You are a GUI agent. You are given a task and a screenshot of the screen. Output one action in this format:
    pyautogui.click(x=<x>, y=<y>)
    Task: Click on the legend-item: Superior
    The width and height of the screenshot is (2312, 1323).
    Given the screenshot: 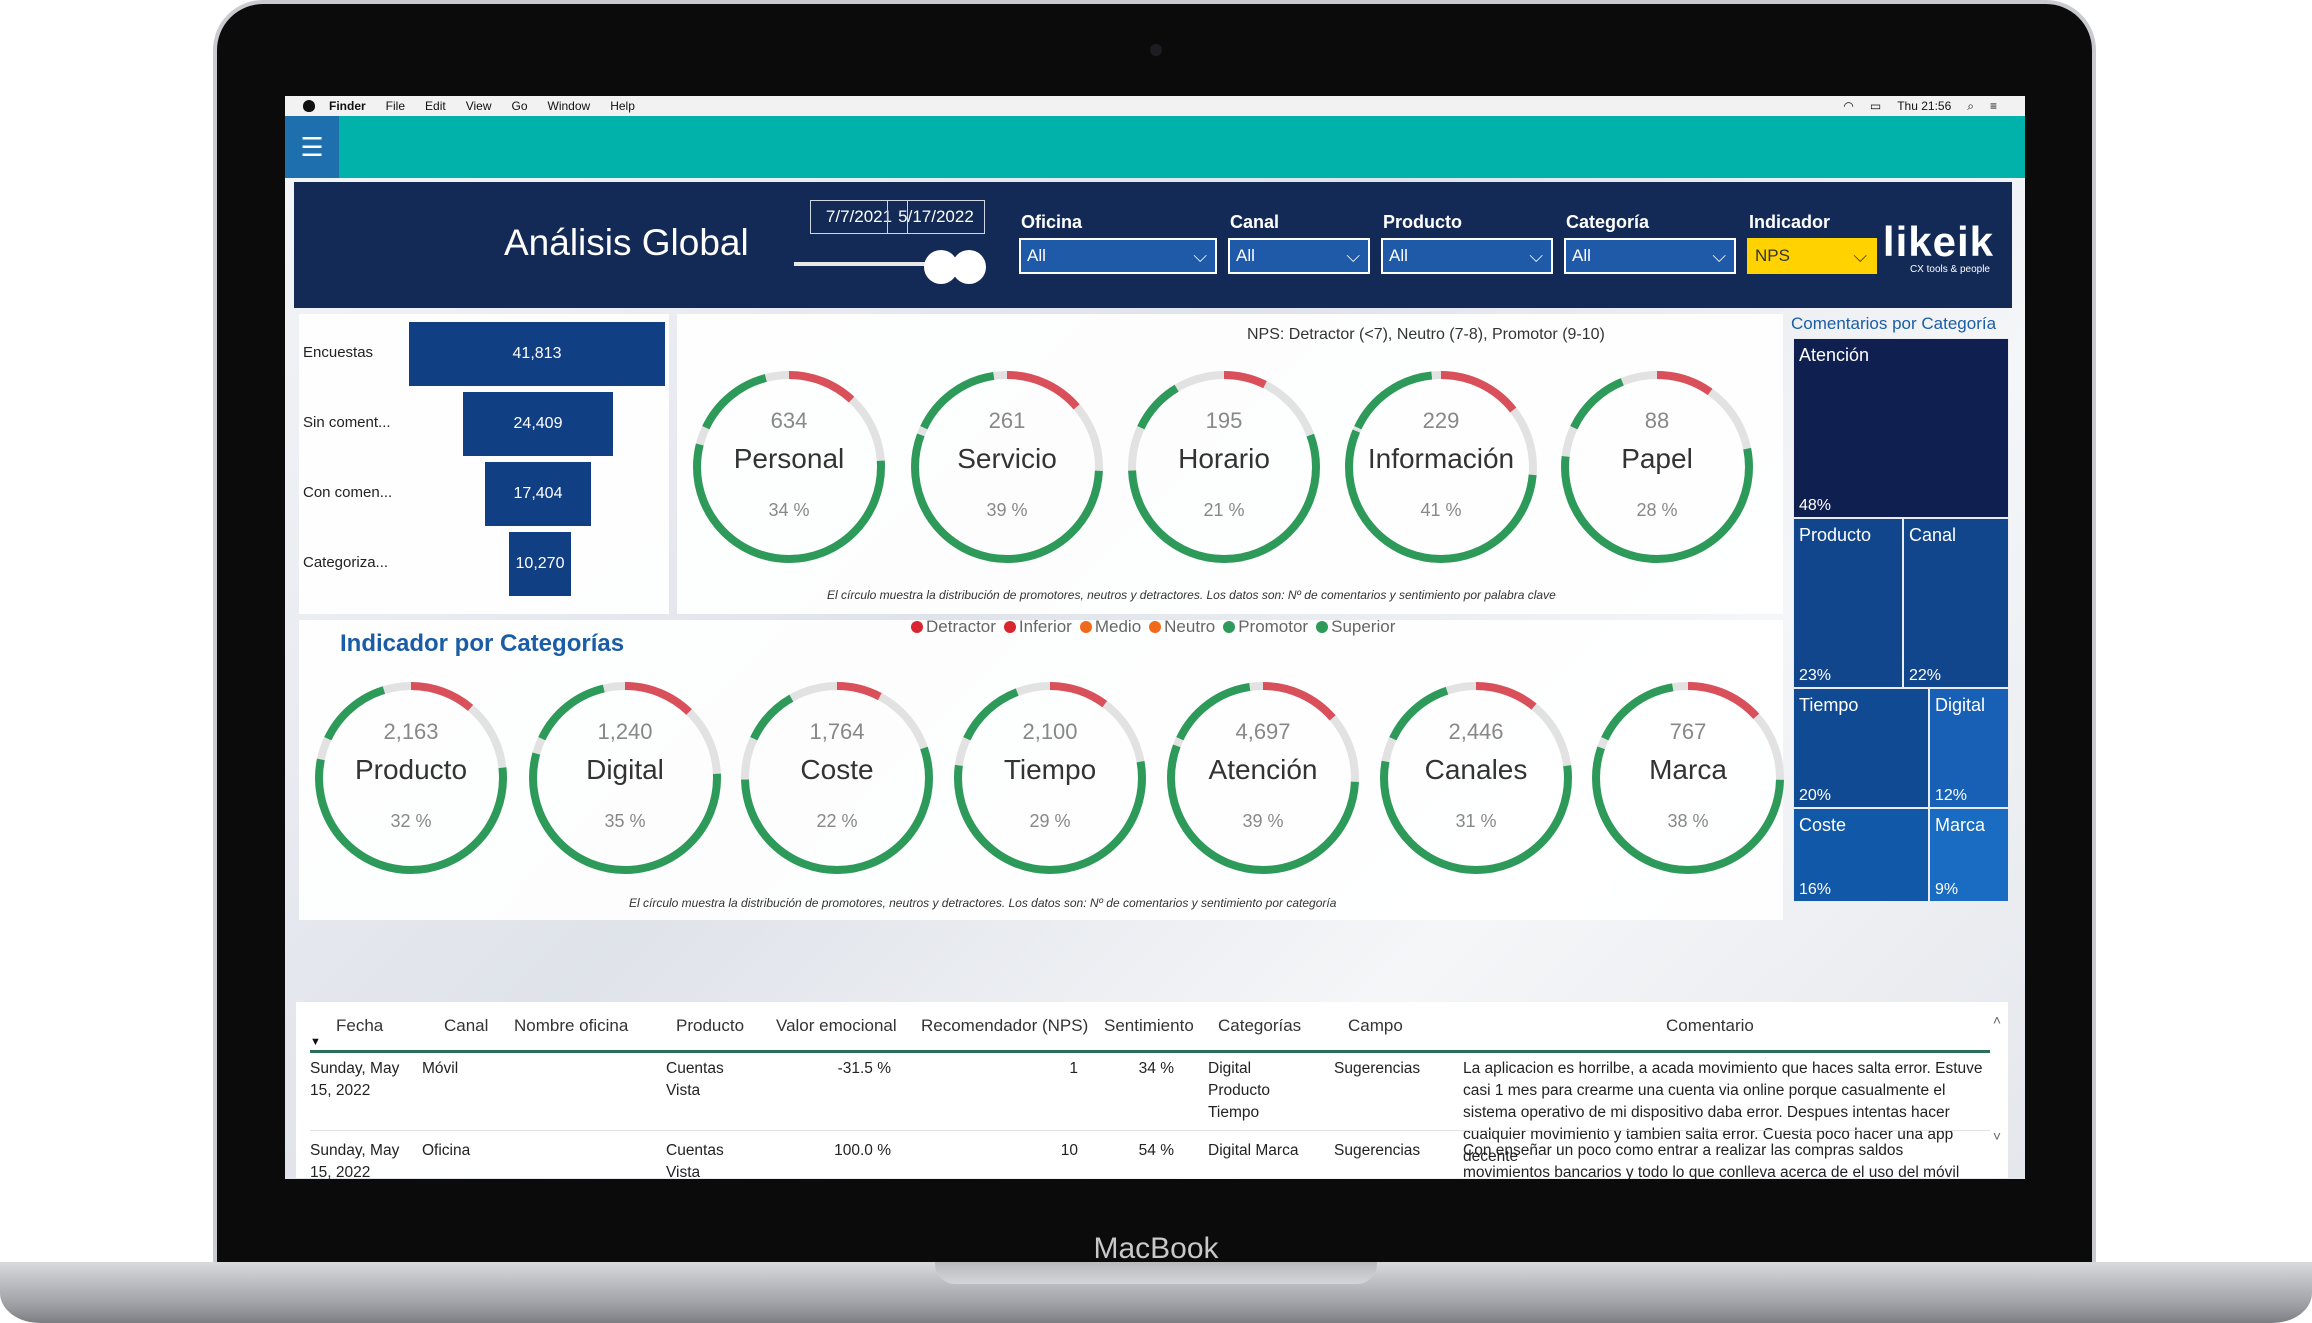 What is the action you would take?
    pyautogui.click(x=1355, y=627)
    